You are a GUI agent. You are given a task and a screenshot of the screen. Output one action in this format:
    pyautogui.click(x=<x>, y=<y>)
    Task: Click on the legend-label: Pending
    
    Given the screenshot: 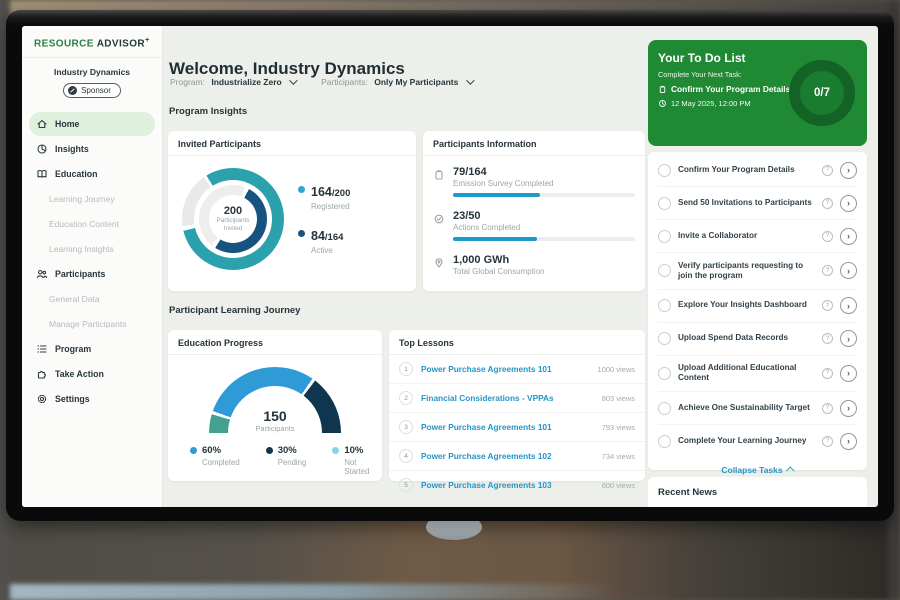 What is the action you would take?
    pyautogui.click(x=292, y=462)
    